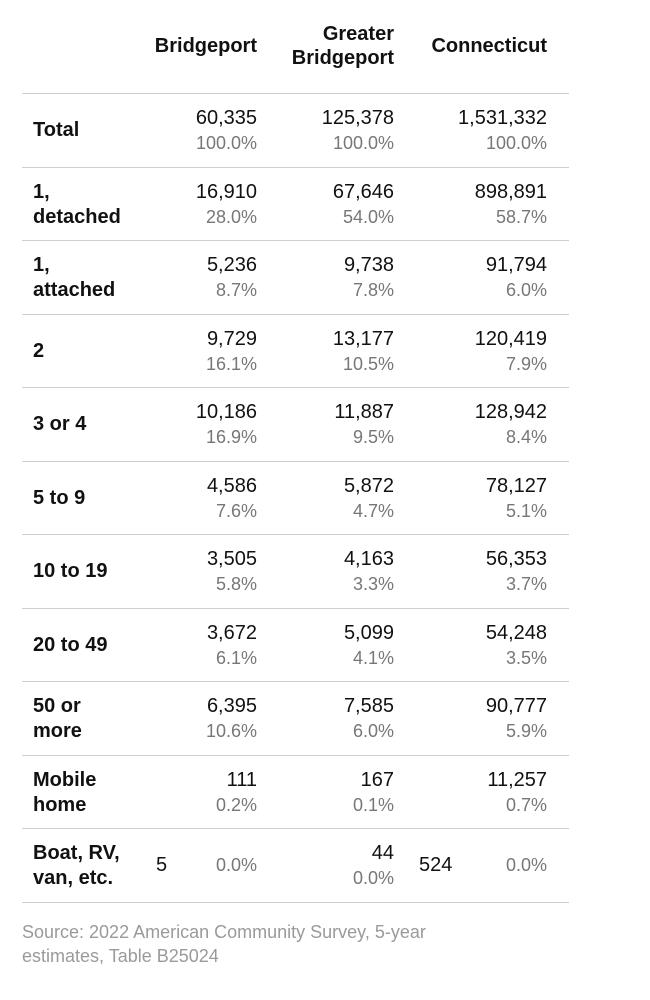  What do you see at coordinates (382, 853) in the screenshot?
I see `cell-count: 44` at bounding box center [382, 853].